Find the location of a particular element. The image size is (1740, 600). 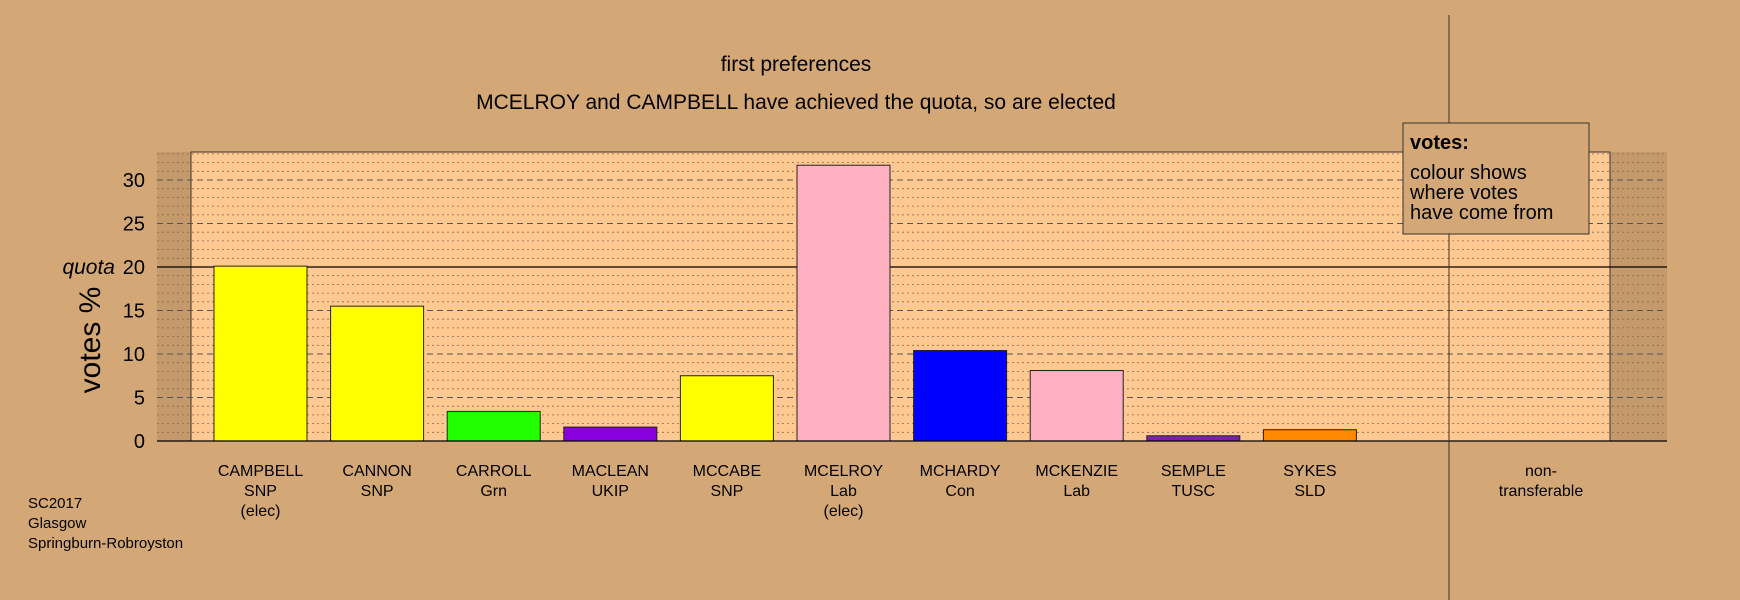

x-tick-label: CAMPBELL is located at coordinates (260, 471).